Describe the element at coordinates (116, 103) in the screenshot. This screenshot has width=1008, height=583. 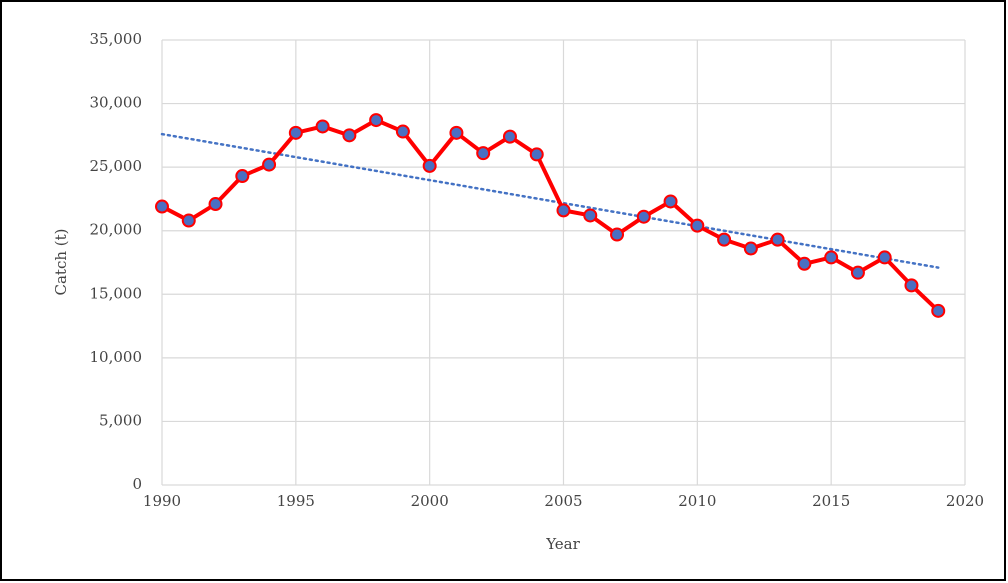
I see `y-tick-label: 30,000` at that location.